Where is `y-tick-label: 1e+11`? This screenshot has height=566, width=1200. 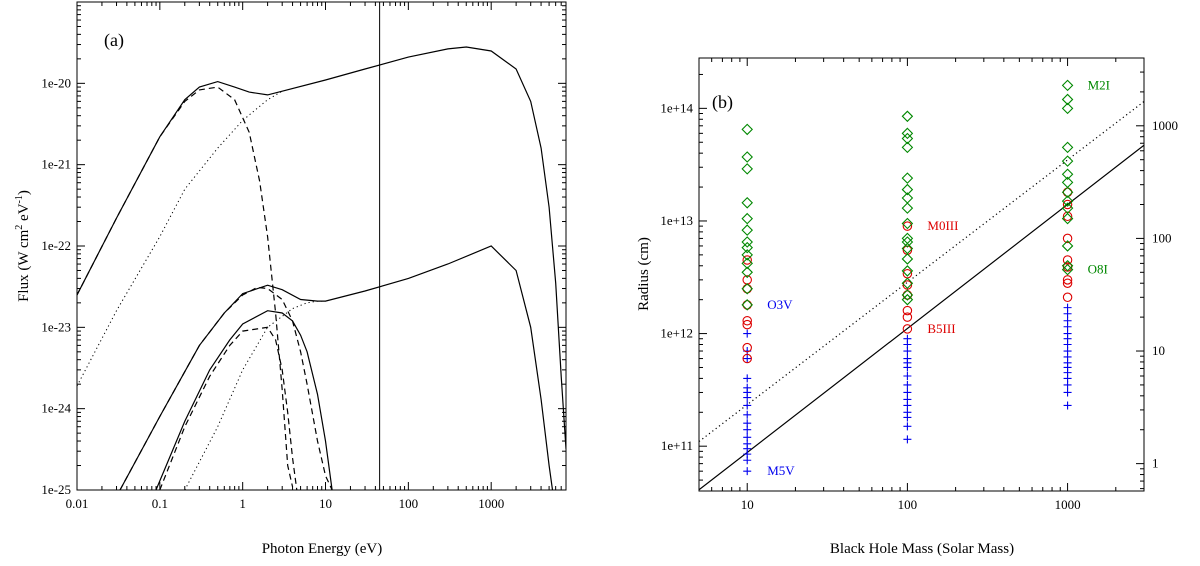
y-tick-label: 1e+11 is located at coordinates (677, 445).